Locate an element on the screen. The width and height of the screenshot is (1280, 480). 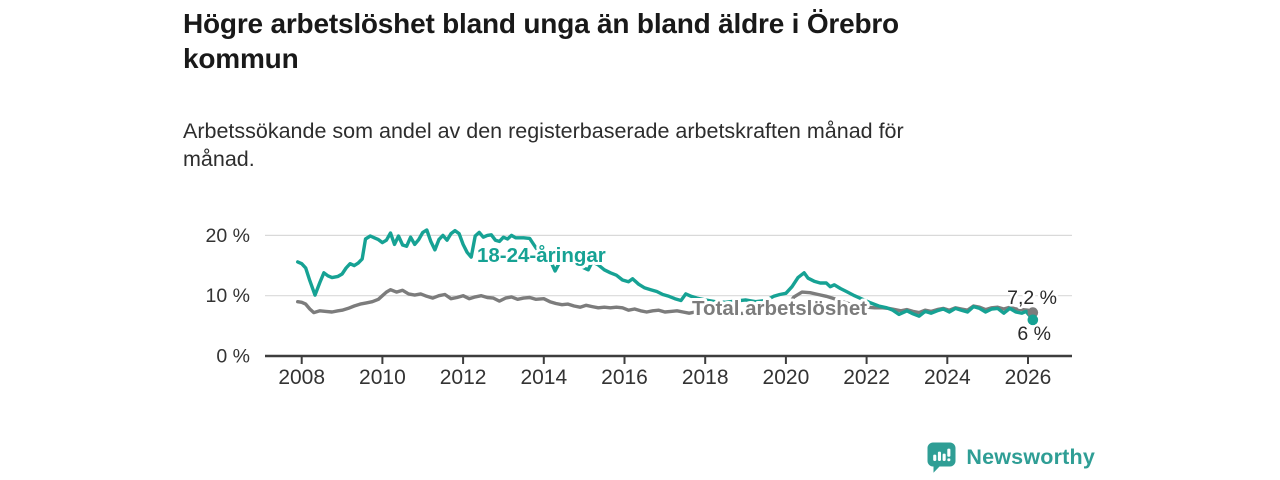
x-axis-label: 2020 is located at coordinates (786, 377).